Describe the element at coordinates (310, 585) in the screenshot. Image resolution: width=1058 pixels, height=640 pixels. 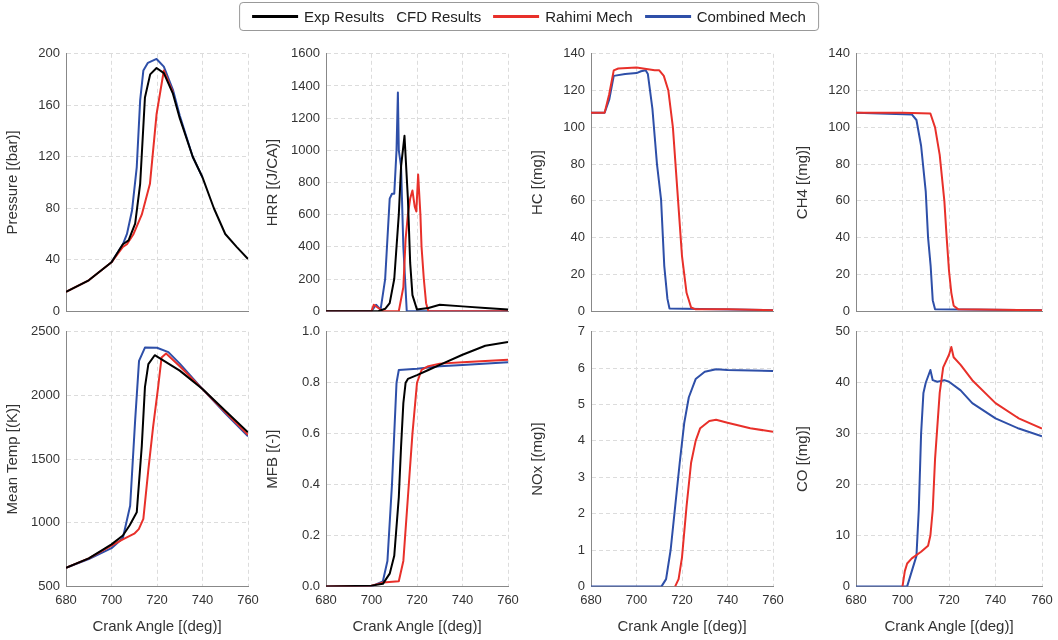
I see `y-tick-label: 0.0` at that location.